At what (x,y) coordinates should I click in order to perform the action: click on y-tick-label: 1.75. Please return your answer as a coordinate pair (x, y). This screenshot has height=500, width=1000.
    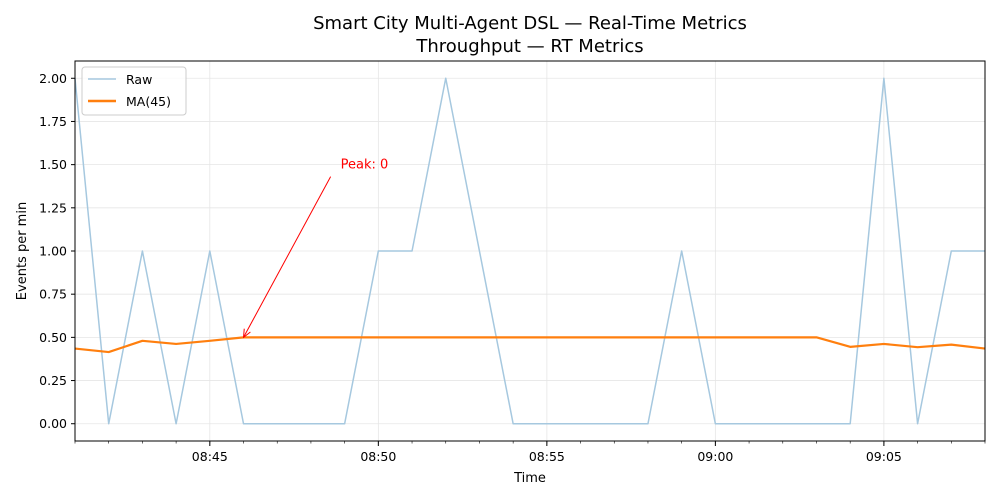
    Looking at the image, I should click on (53, 121).